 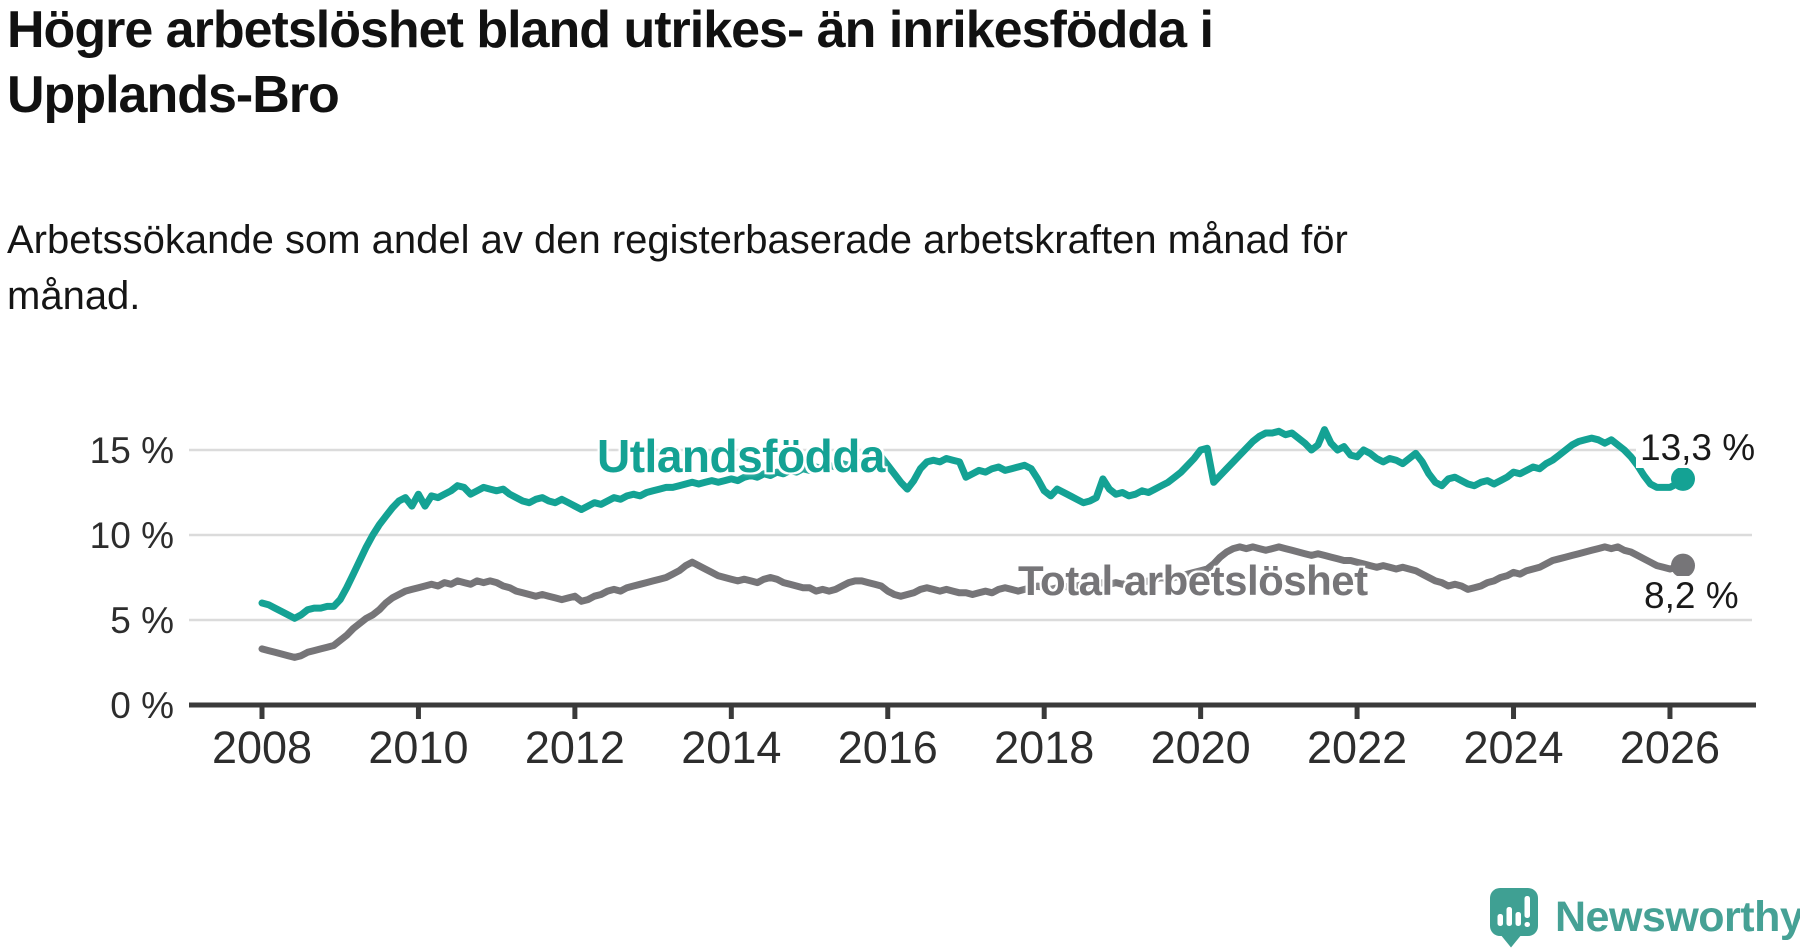 I want to click on svg-text: 2010, so click(x=418, y=747).